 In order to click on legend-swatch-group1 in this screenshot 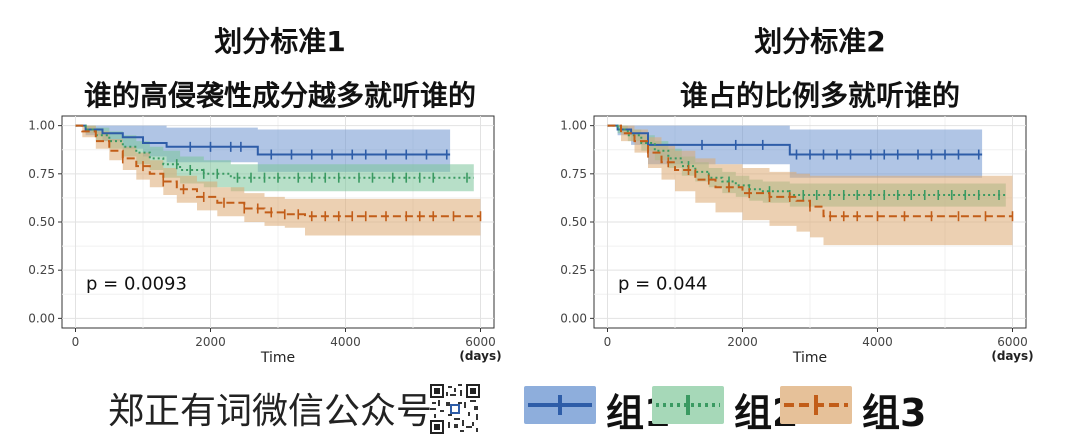, I will do `click(560, 405)`.